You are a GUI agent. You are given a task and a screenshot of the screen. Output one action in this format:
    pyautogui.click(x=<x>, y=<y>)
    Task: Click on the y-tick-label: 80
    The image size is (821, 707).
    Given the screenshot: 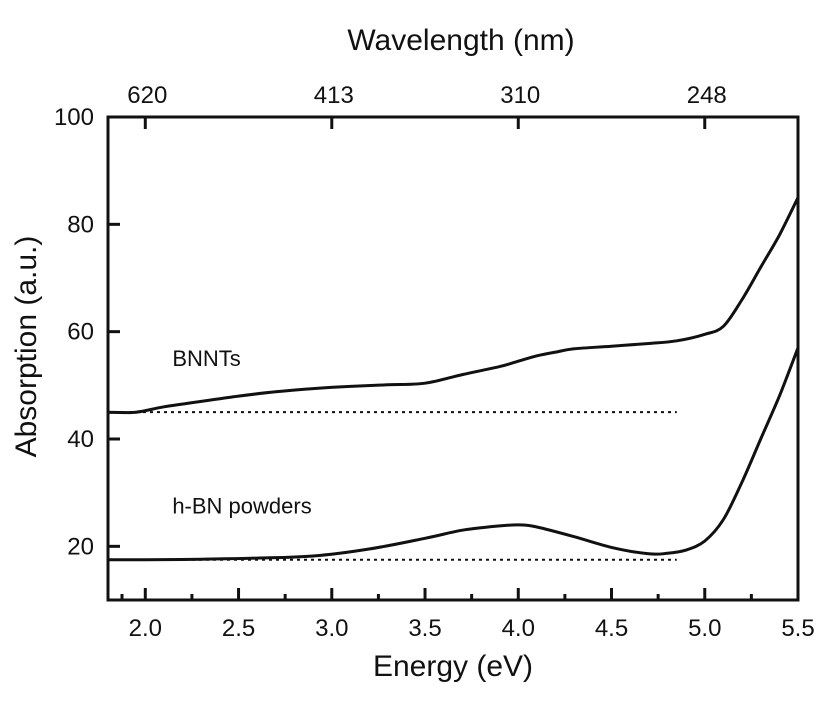 What is the action you would take?
    pyautogui.click(x=80, y=224)
    